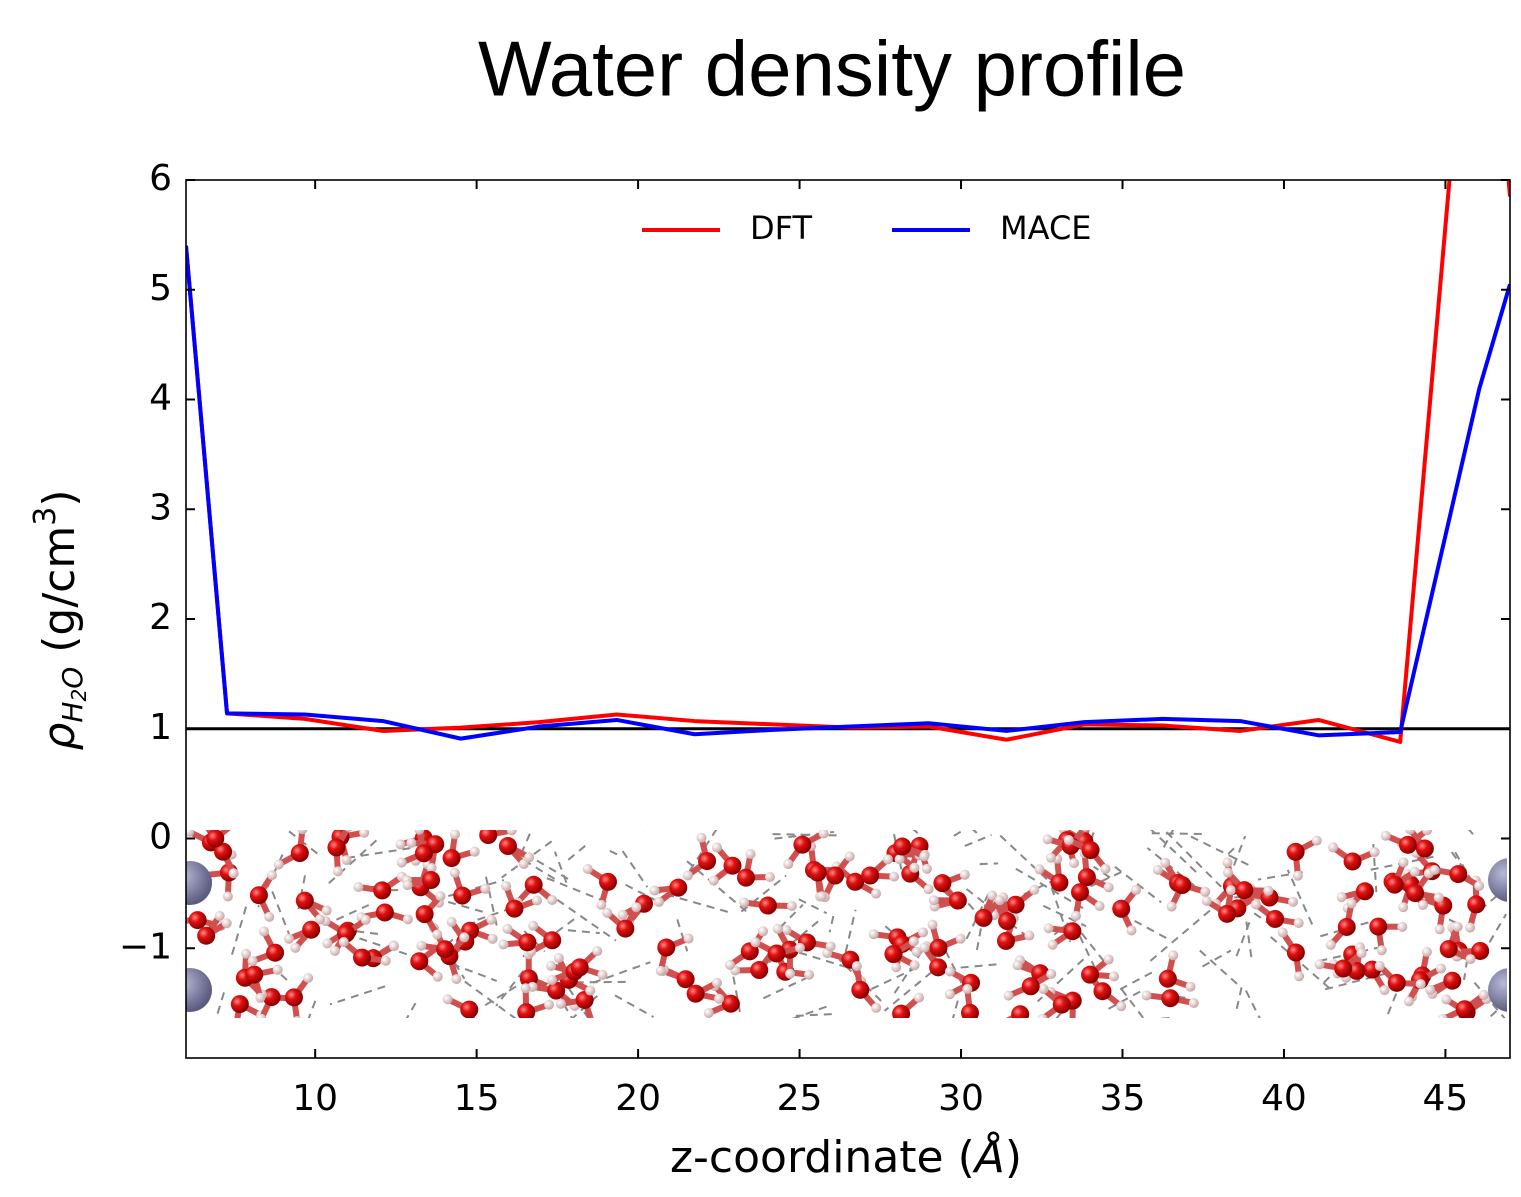 This screenshot has width=1521, height=1197. I want to click on metal-atom, so click(199, 883).